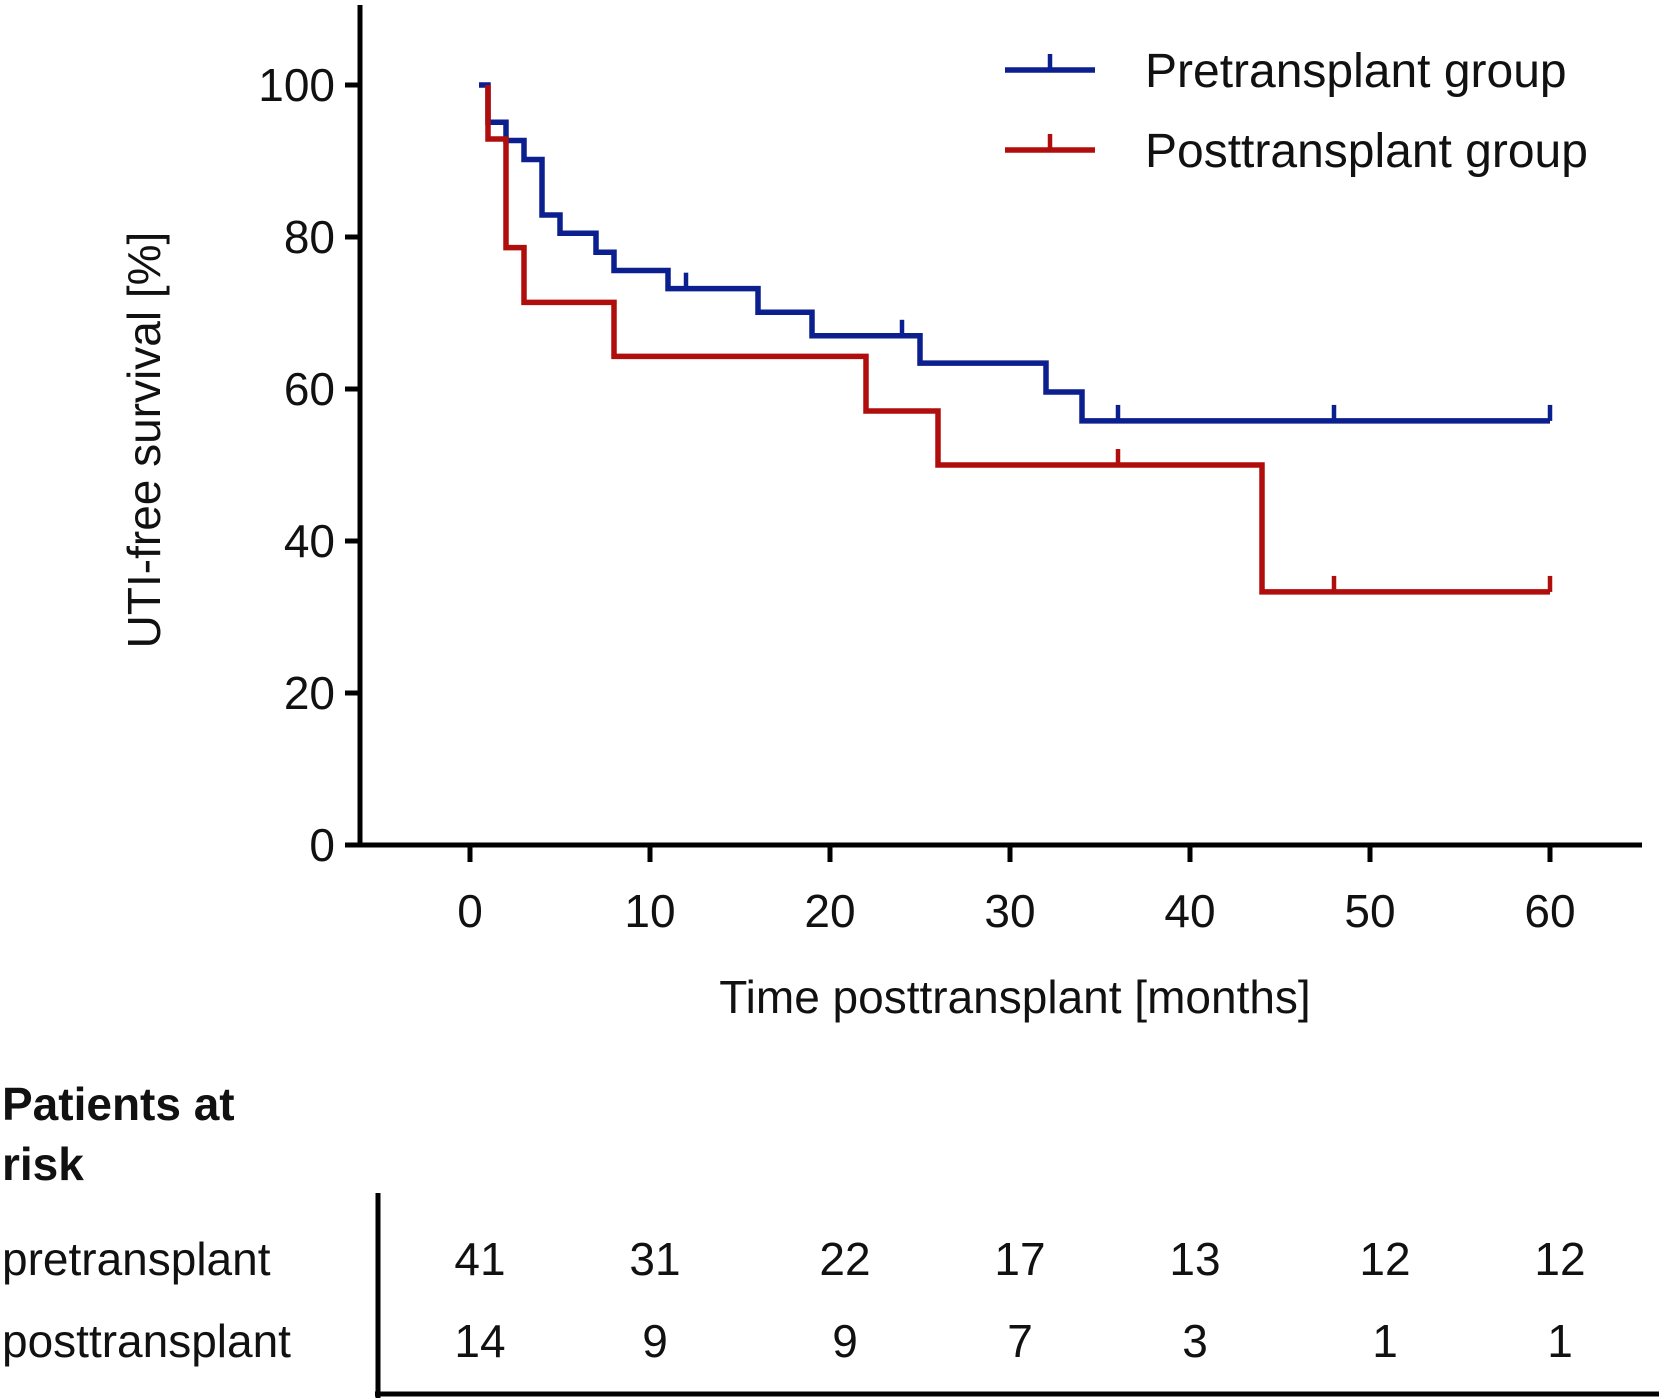 The width and height of the screenshot is (1659, 1398). Describe the element at coordinates (146, 1341) in the screenshot. I see `risk-row-label: posttransplant` at that location.